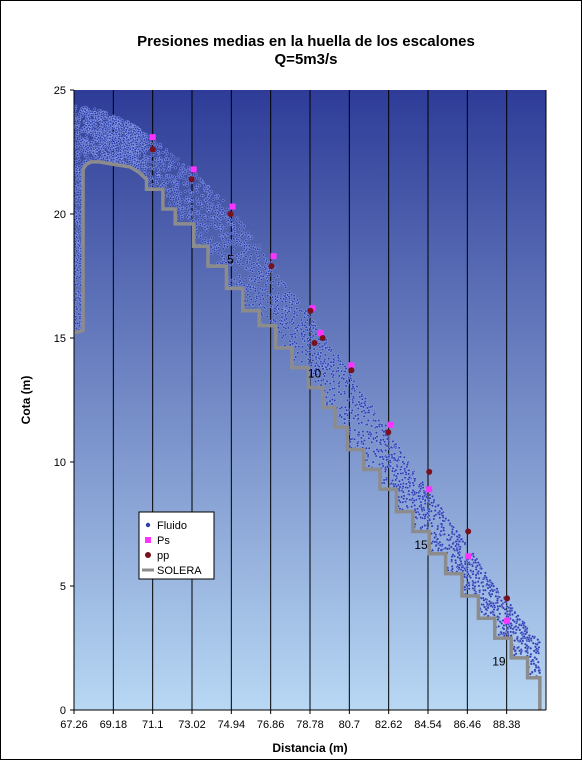 The width and height of the screenshot is (582, 760). Describe the element at coordinates (322, 338) in the screenshot. I see `pp-point` at that location.